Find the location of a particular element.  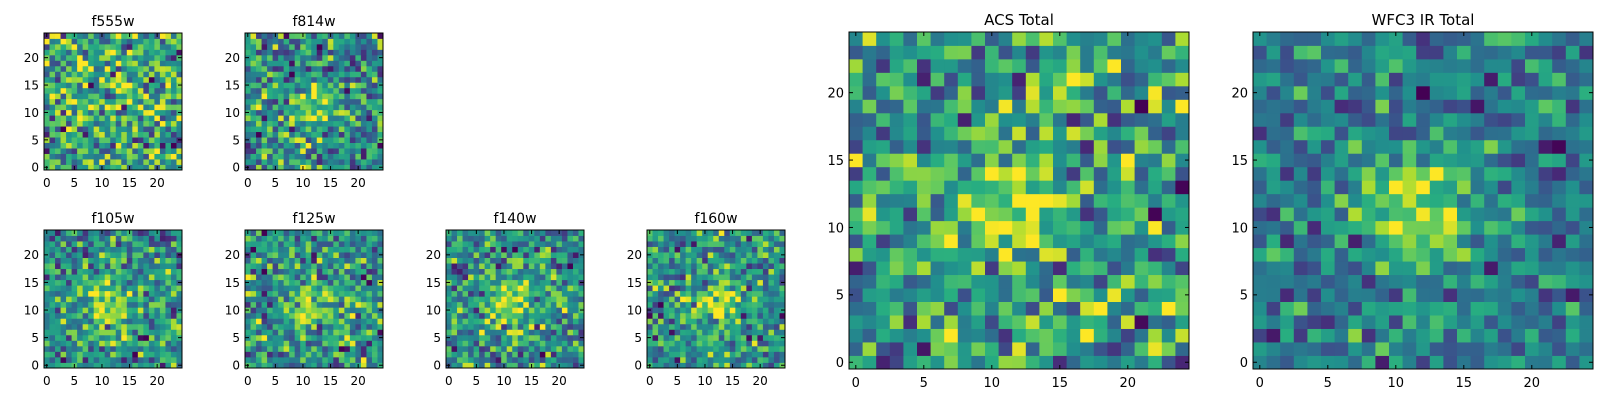

x-tick-label: 20 is located at coordinates (358, 381).